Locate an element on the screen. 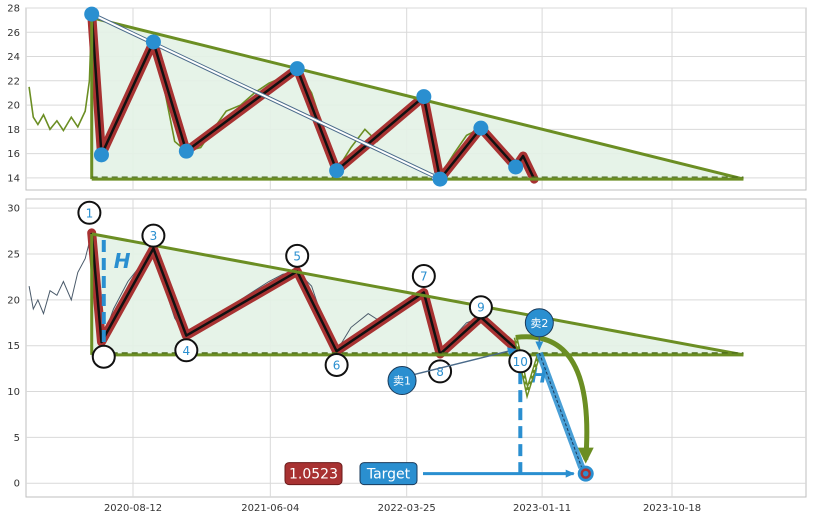  target-label-text: Target is located at coordinates (388, 475).